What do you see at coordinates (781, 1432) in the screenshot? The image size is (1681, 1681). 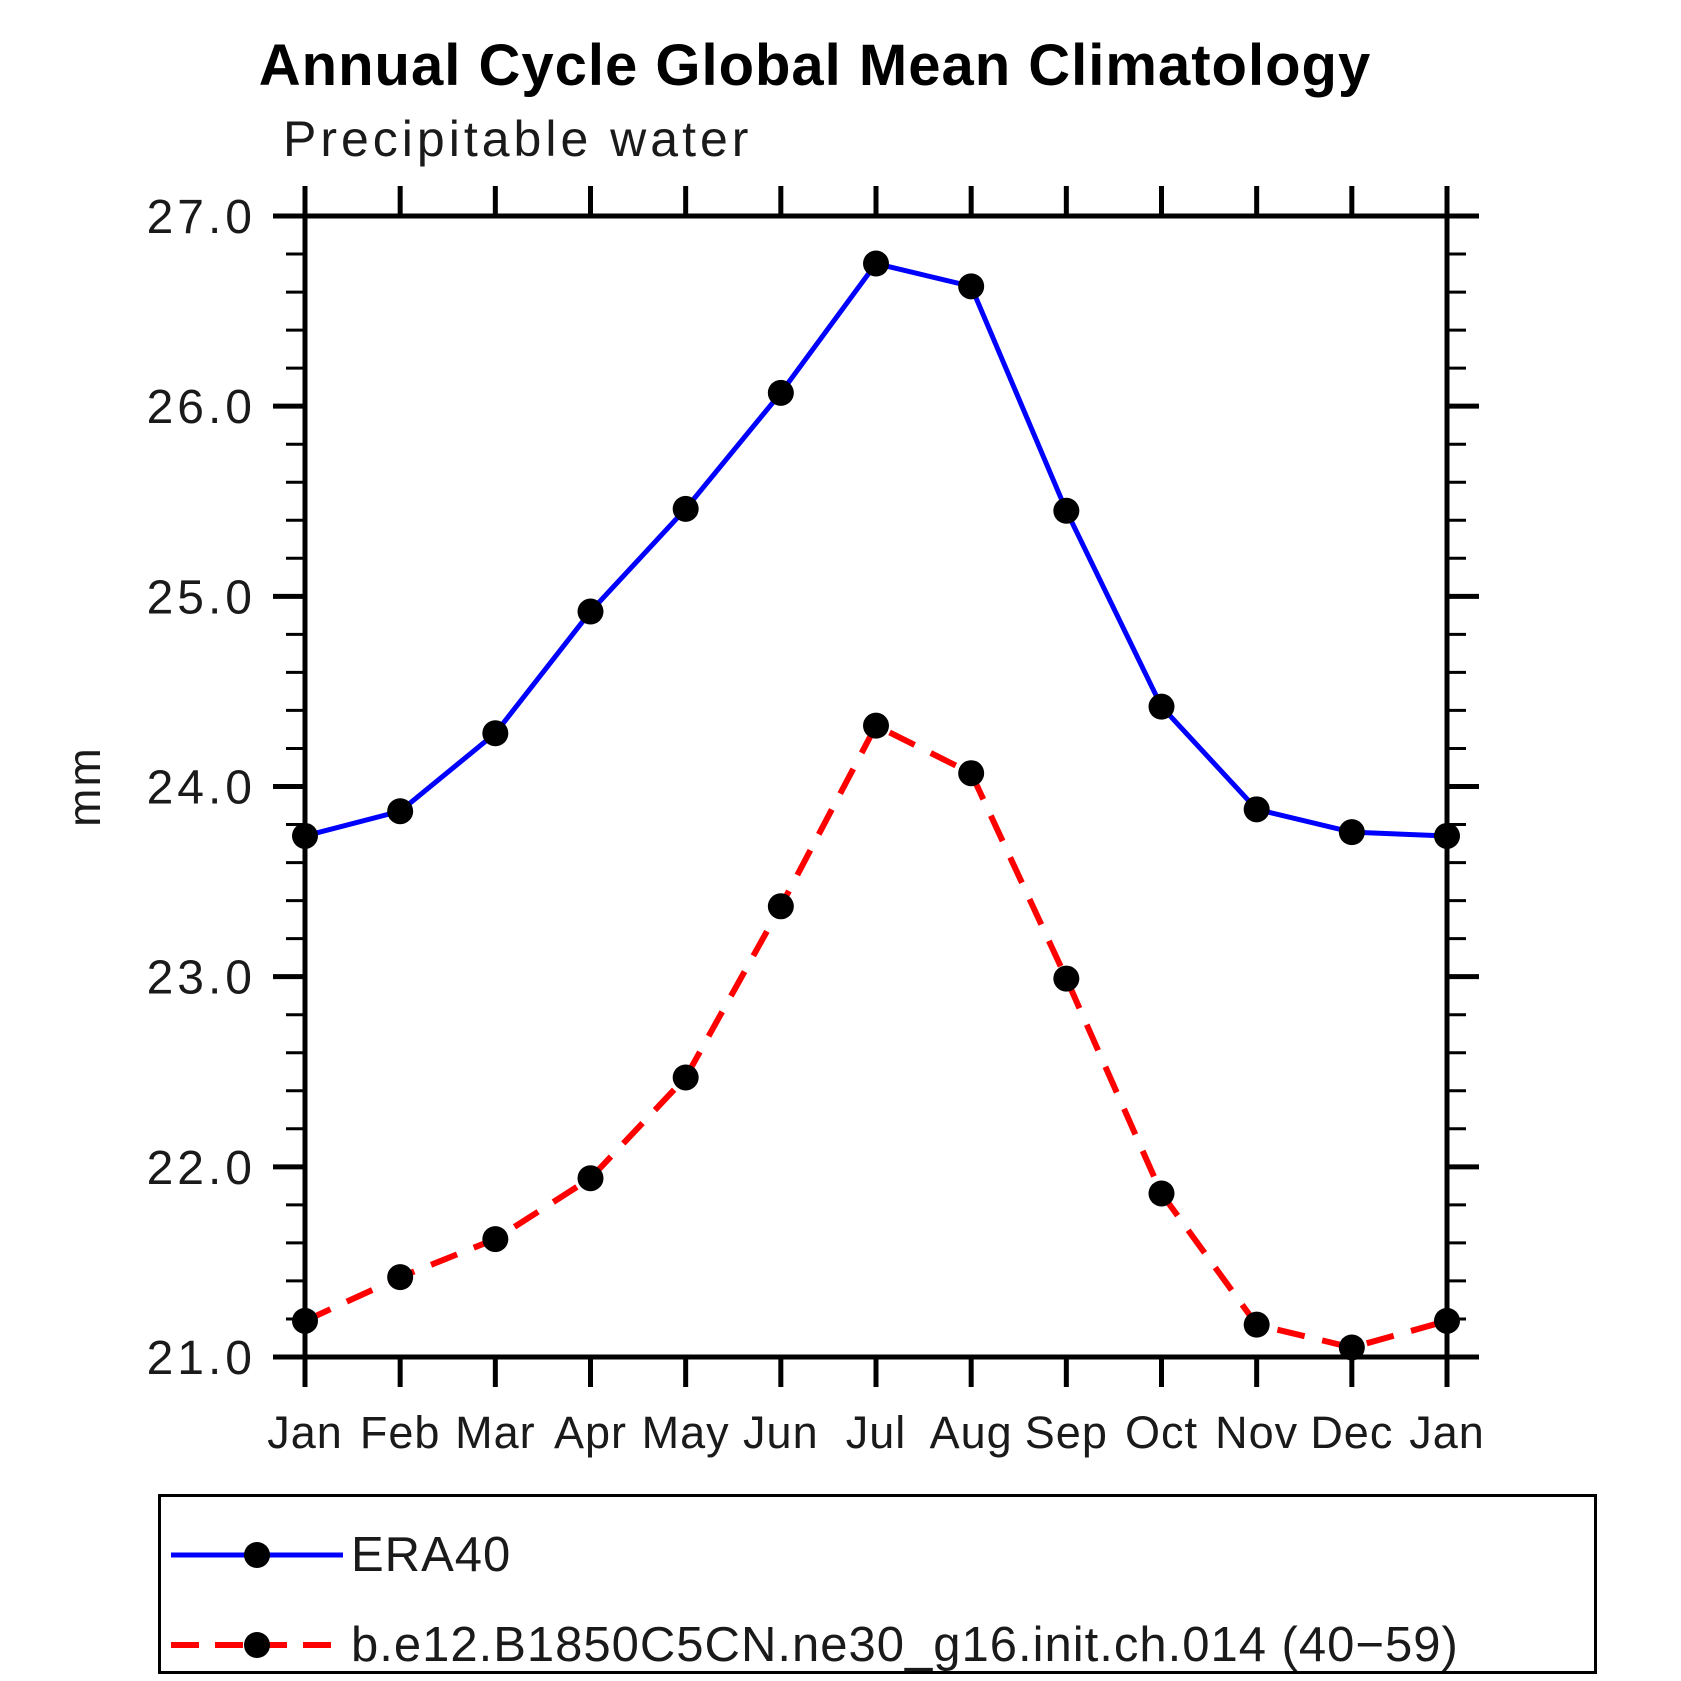 I see `x-tick-label: Jun` at bounding box center [781, 1432].